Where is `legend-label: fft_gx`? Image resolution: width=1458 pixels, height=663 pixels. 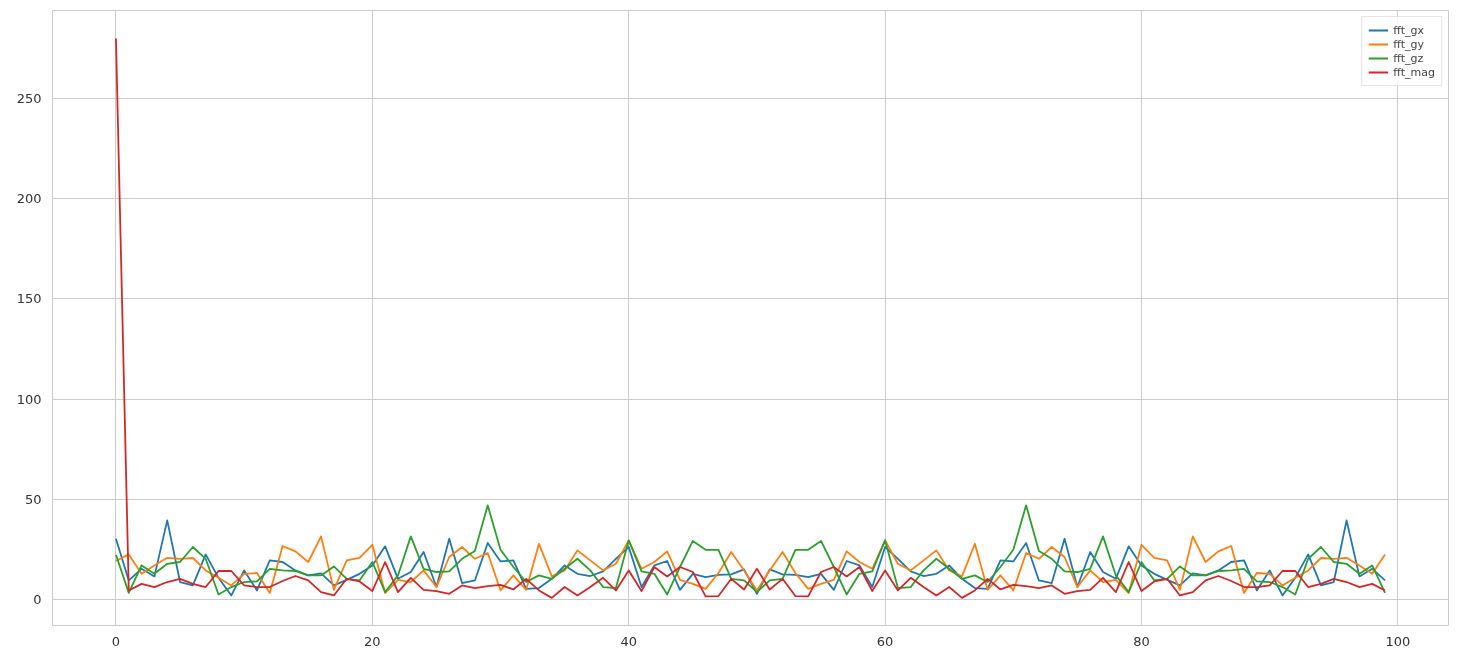 legend-label: fft_gx is located at coordinates (1409, 30).